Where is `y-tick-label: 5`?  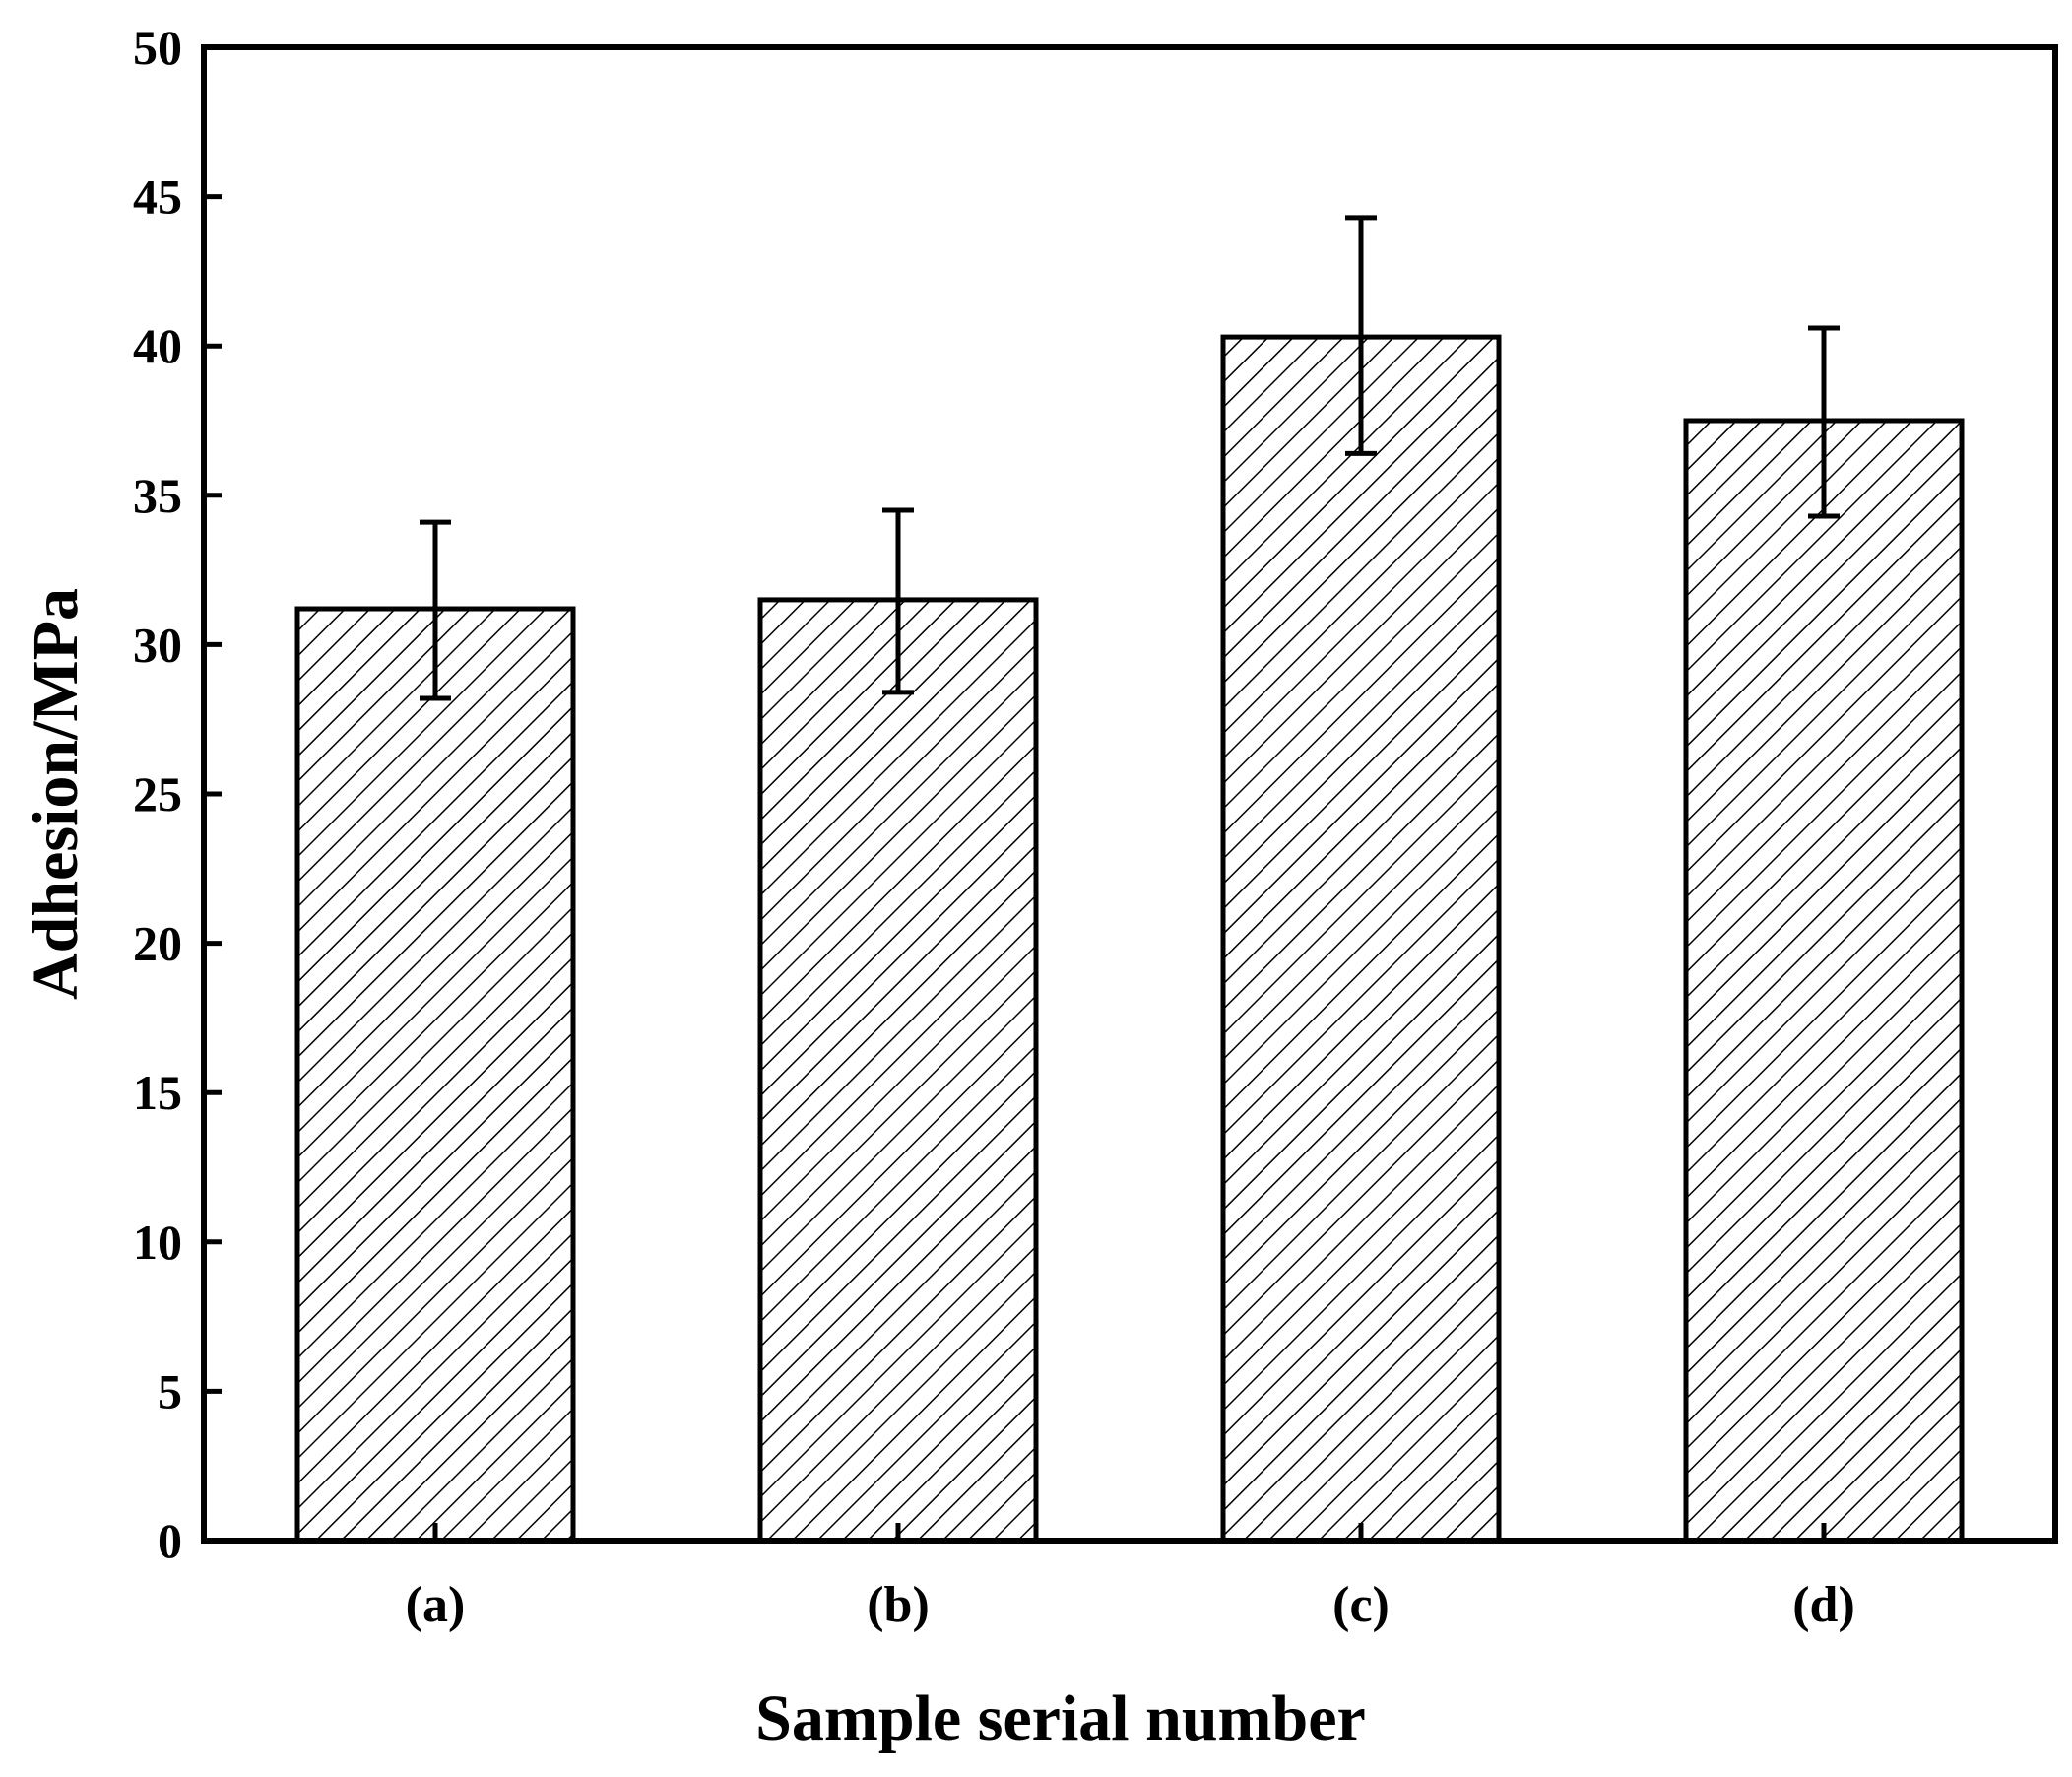 y-tick-label: 5 is located at coordinates (170, 1390).